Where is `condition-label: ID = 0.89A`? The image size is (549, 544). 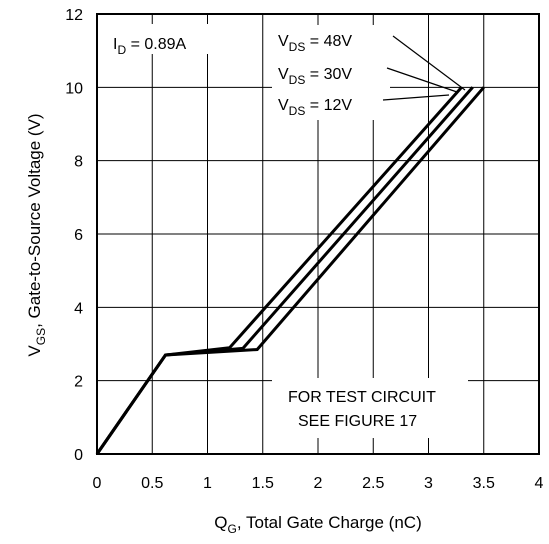 condition-label: ID = 0.89A is located at coordinates (150, 46).